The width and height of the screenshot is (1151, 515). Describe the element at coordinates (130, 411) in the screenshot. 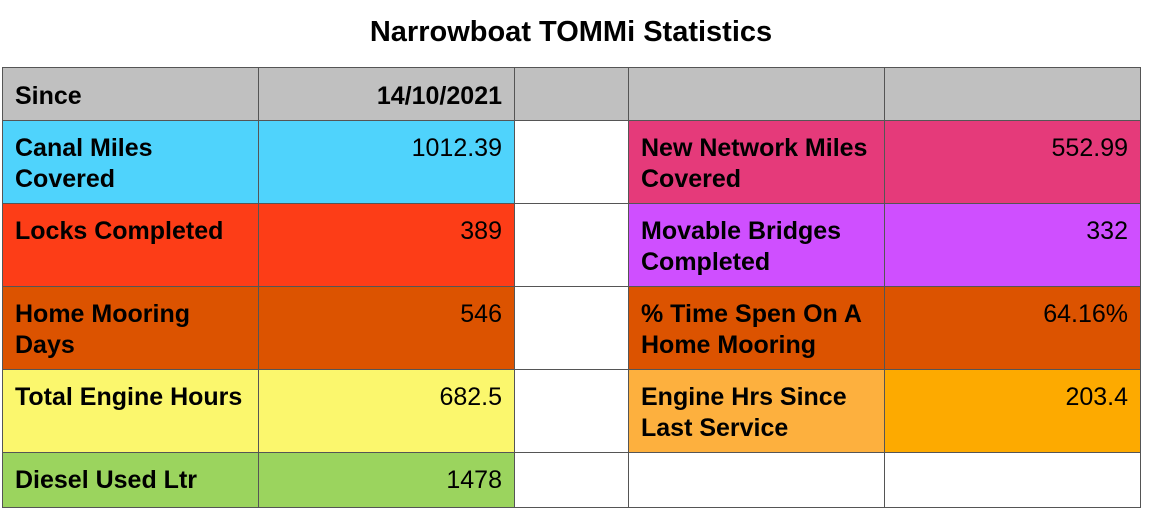

I see `stat-label-total-engine-hours: Total Engine Hours` at that location.